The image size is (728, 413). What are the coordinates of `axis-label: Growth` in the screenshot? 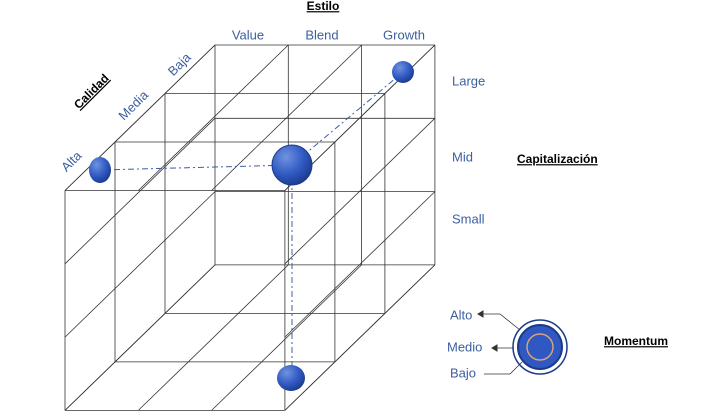 It's located at (404, 34).